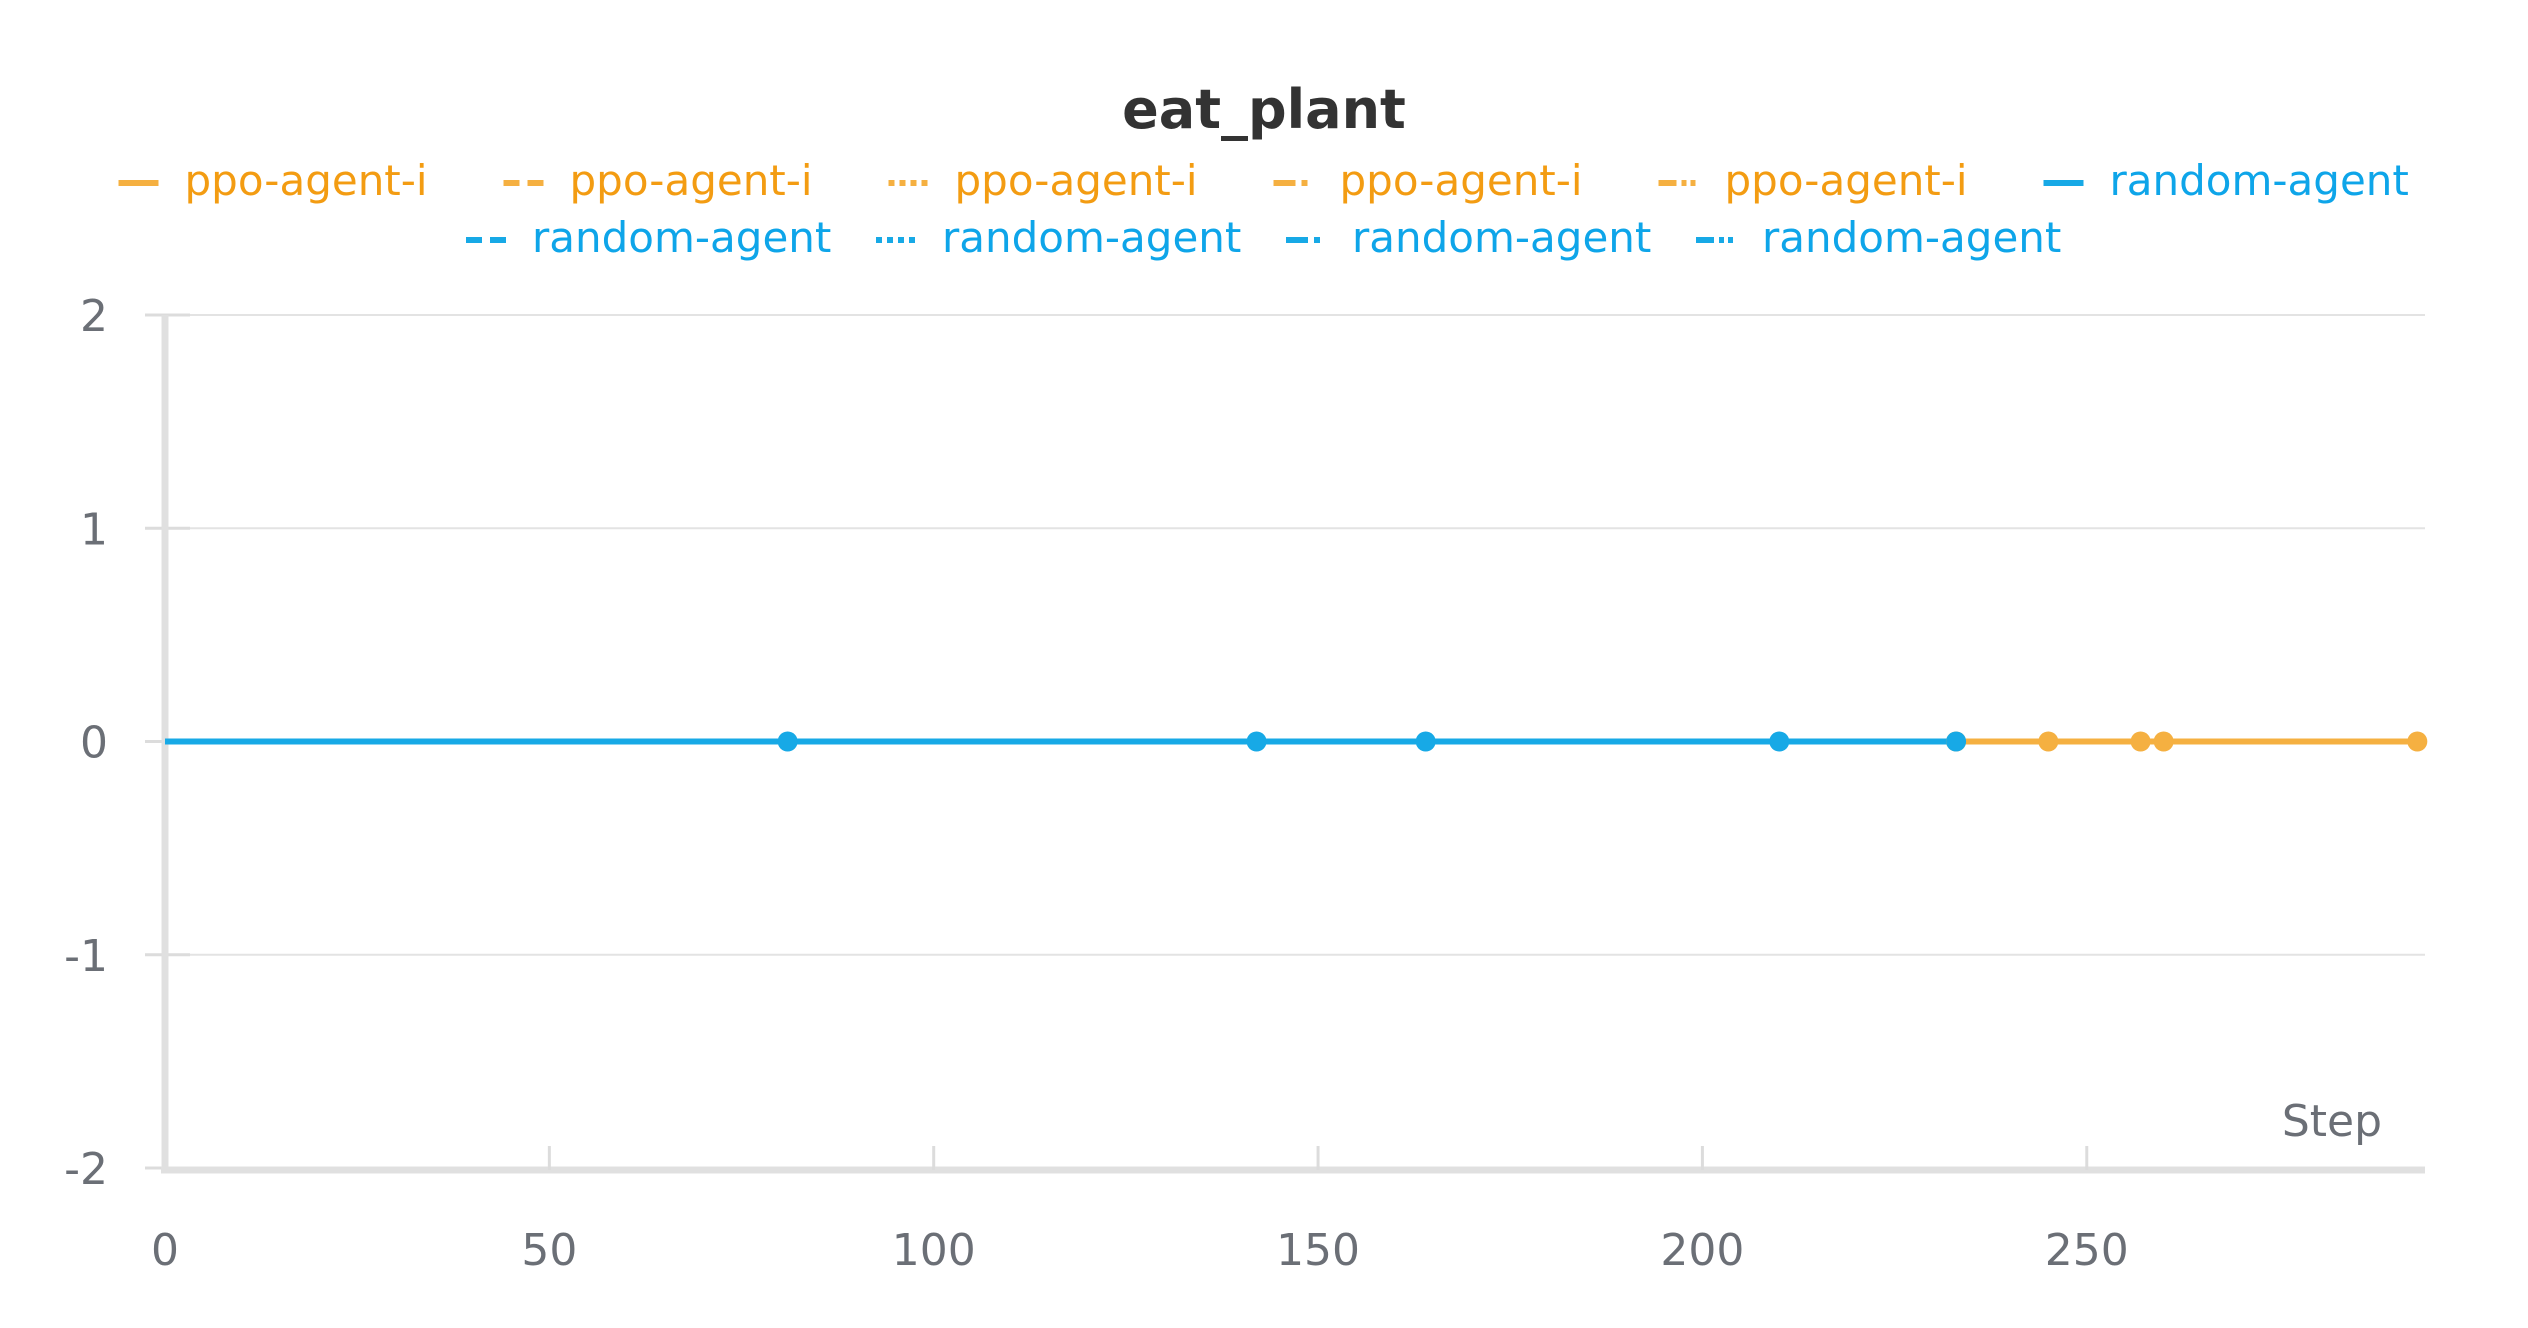 The image size is (2528, 1328). Describe the element at coordinates (1264, 109) in the screenshot. I see `chart-title: eat_plant` at that location.